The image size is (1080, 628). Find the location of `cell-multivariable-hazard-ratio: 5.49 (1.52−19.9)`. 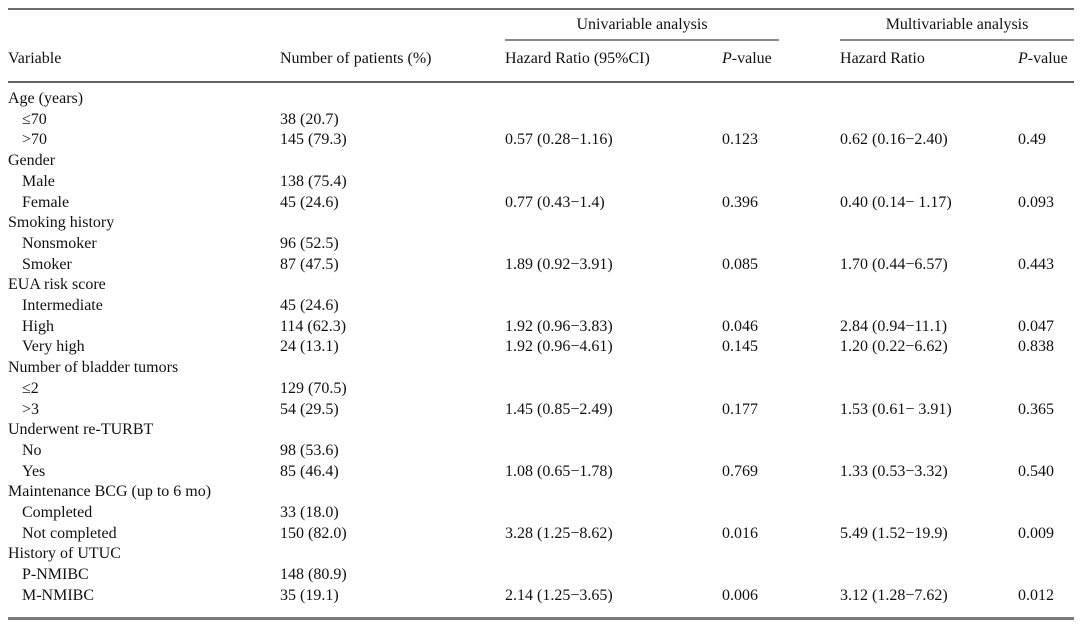

cell-multivariable-hazard-ratio: 5.49 (1.52−19.9) is located at coordinates (894, 533).